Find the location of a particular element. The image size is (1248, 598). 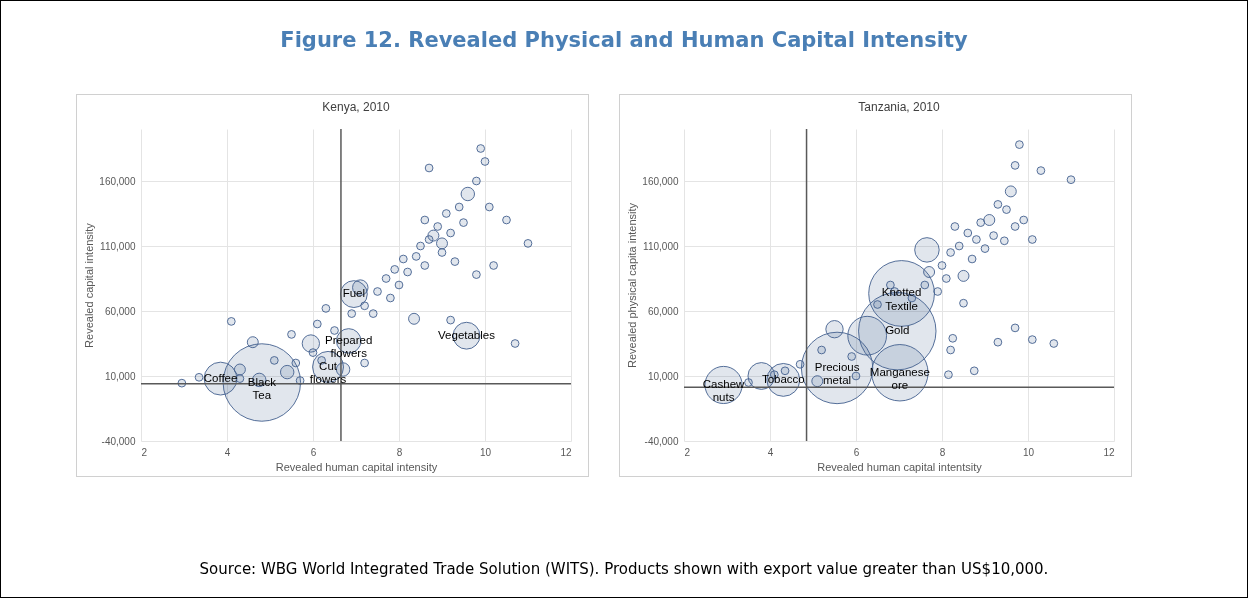

y-axis-title: Revealed capital intensity is located at coordinates (89, 285).